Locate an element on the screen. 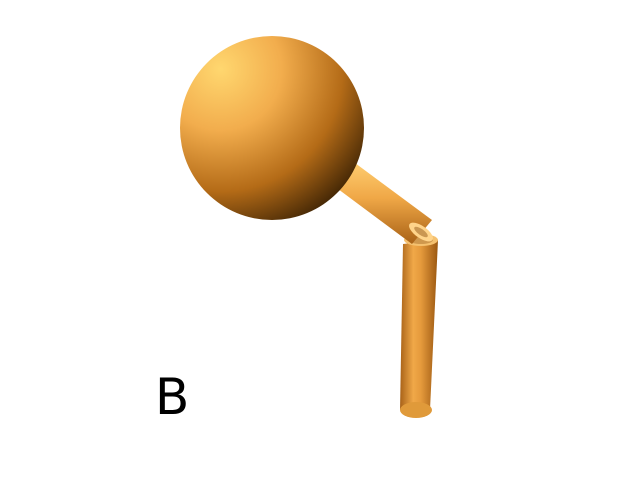 The width and height of the screenshot is (640, 485). sphere is located at coordinates (272, 128).